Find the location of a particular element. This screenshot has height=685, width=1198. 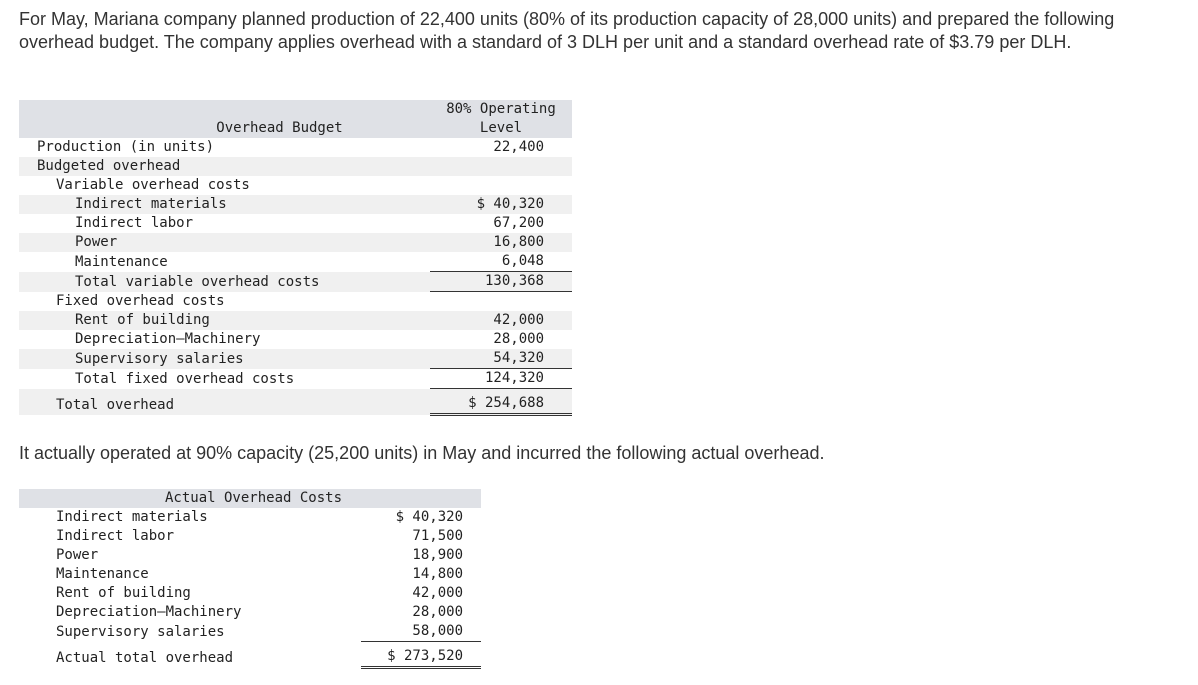

actual-total-row: Actual total overhead $ 273,520 is located at coordinates (250, 655).